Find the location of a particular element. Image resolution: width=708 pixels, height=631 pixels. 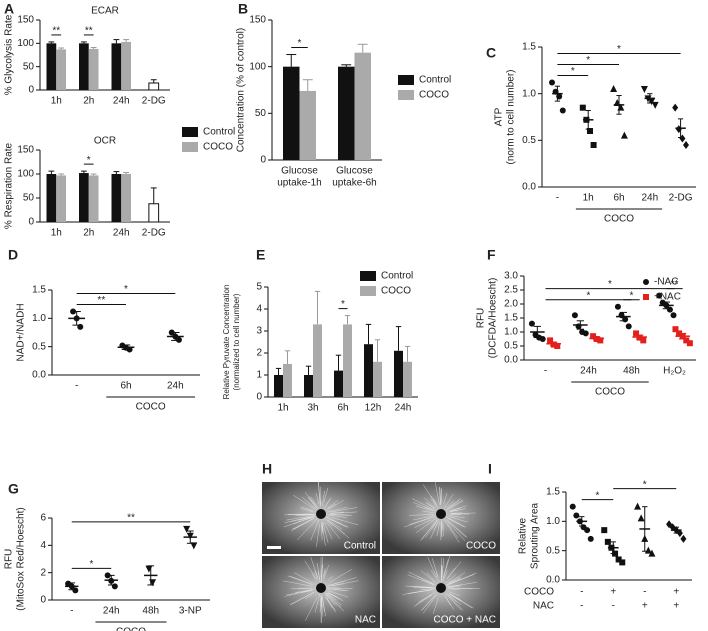

x-tick-label: uptake-1h is located at coordinates (299, 183).